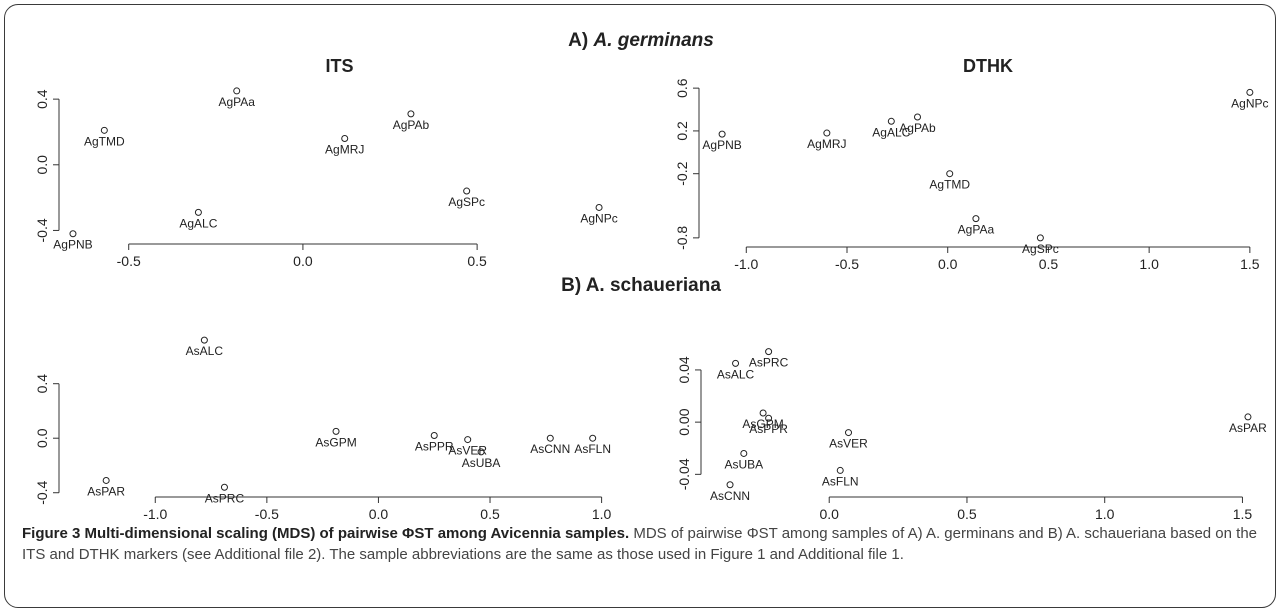  I want to click on y-tick-label: 0.6, so click(682, 88).